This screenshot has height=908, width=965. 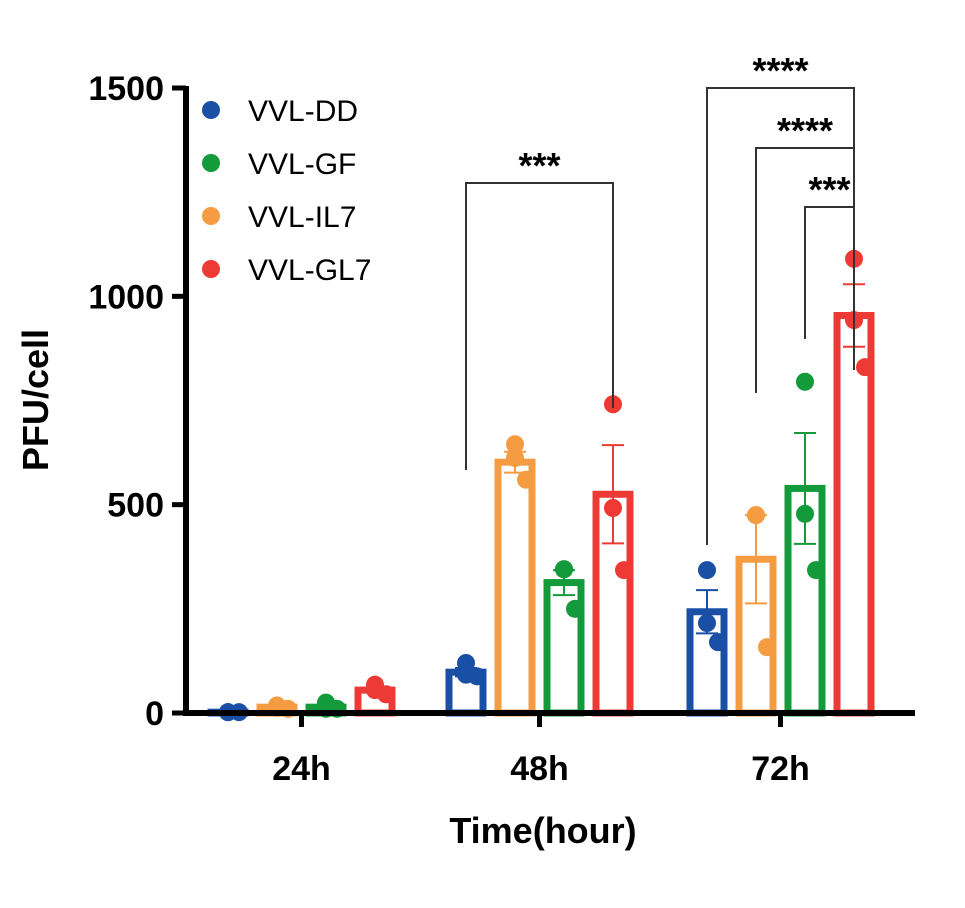 What do you see at coordinates (780, 769) in the screenshot?
I see `x-tick-label: 72h` at bounding box center [780, 769].